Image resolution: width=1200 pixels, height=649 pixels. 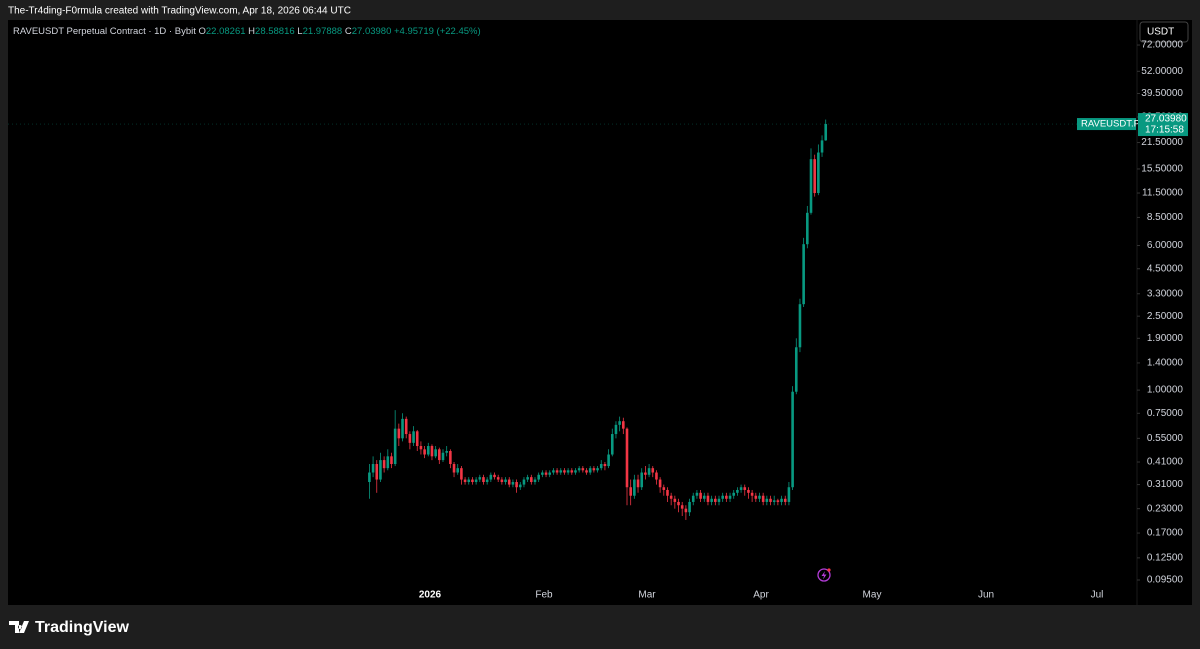 What do you see at coordinates (348, 31) in the screenshot?
I see `legend-close-label: C` at bounding box center [348, 31].